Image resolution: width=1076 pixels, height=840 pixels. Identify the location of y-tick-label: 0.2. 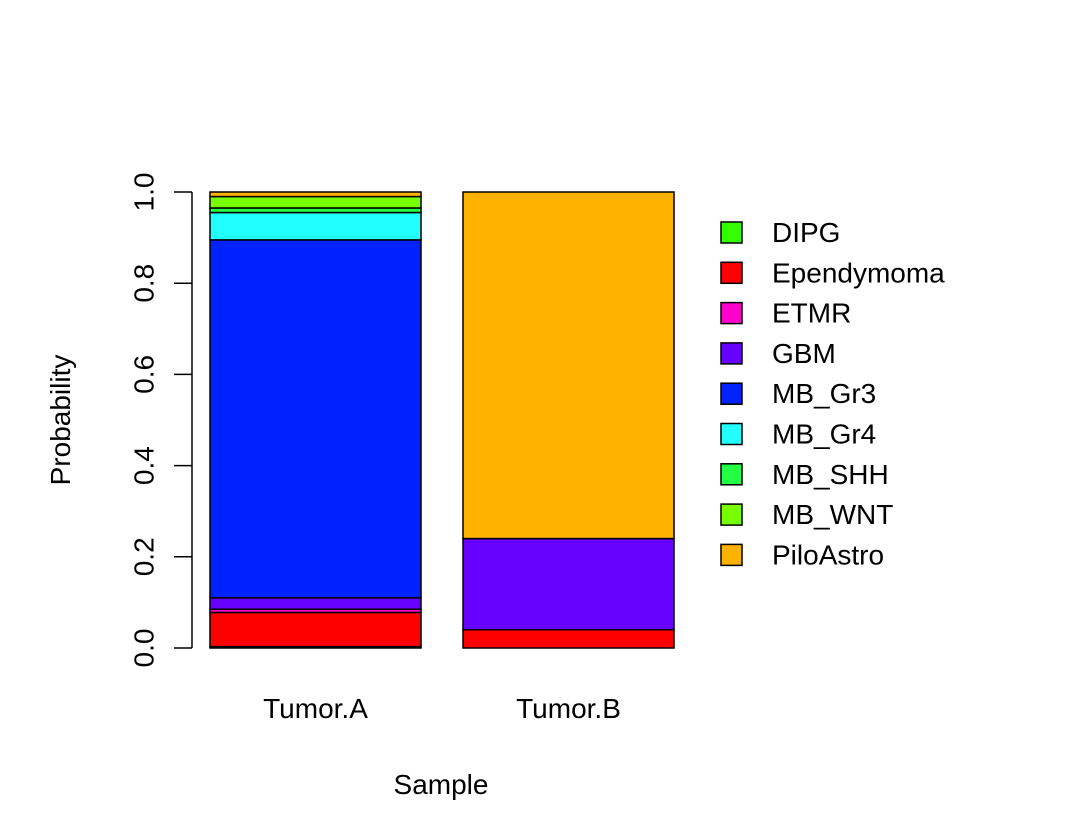
(143, 556).